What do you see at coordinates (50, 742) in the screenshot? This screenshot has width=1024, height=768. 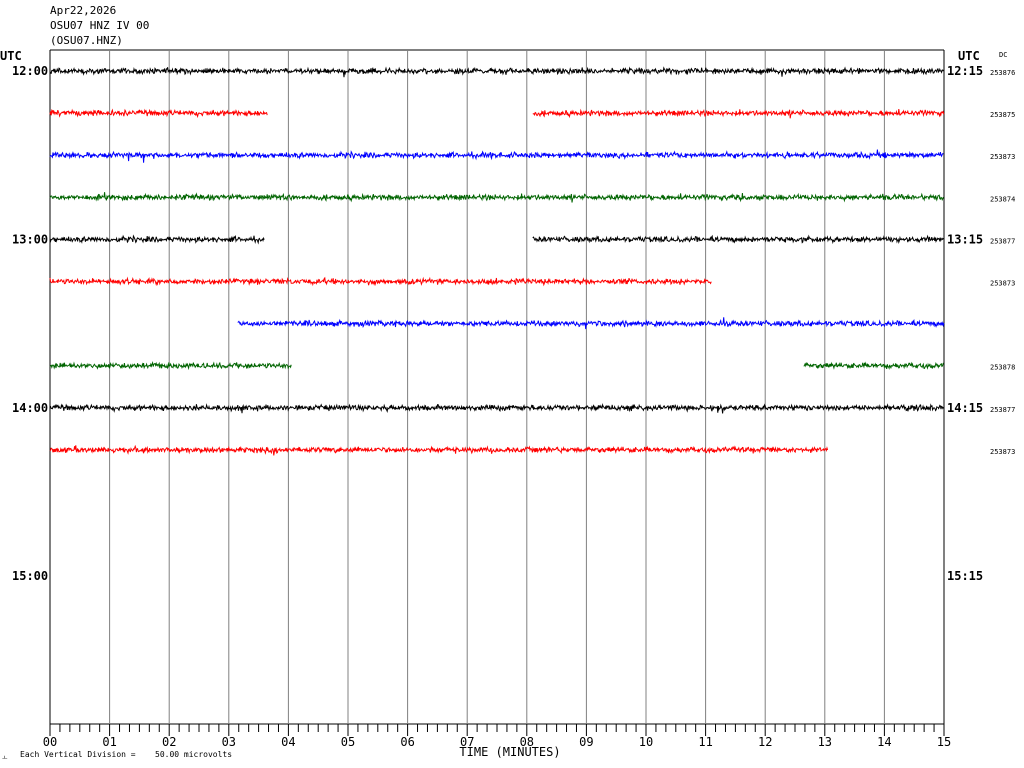 I see `x-tick-label: 00` at bounding box center [50, 742].